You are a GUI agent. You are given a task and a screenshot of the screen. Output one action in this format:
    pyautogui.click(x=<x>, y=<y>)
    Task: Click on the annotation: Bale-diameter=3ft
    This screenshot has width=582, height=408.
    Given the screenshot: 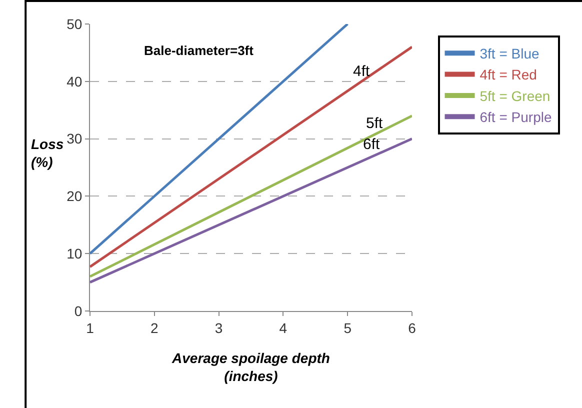 What is the action you would take?
    pyautogui.click(x=199, y=50)
    